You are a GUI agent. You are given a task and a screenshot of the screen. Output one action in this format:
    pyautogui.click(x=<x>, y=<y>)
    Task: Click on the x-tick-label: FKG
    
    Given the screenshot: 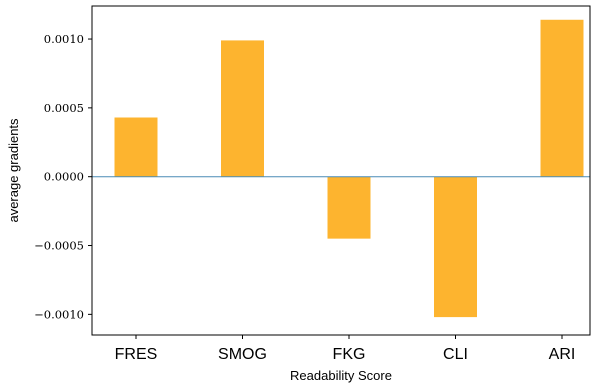 What is the action you would take?
    pyautogui.click(x=349, y=354)
    